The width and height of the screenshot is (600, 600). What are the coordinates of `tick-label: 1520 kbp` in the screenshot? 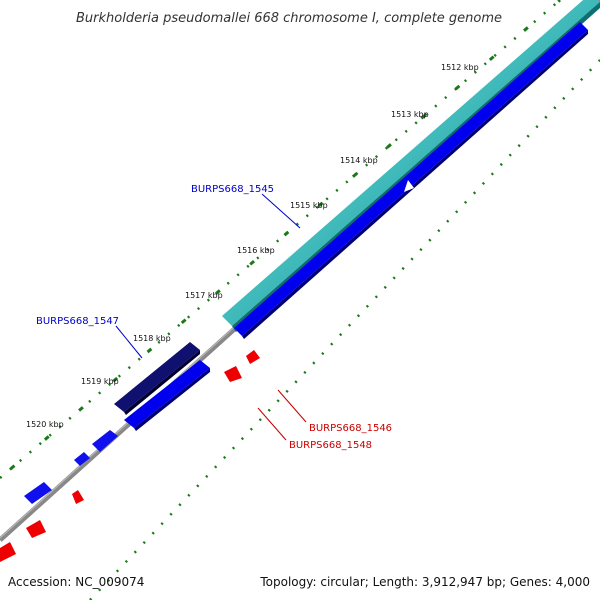 It's located at (45, 424).